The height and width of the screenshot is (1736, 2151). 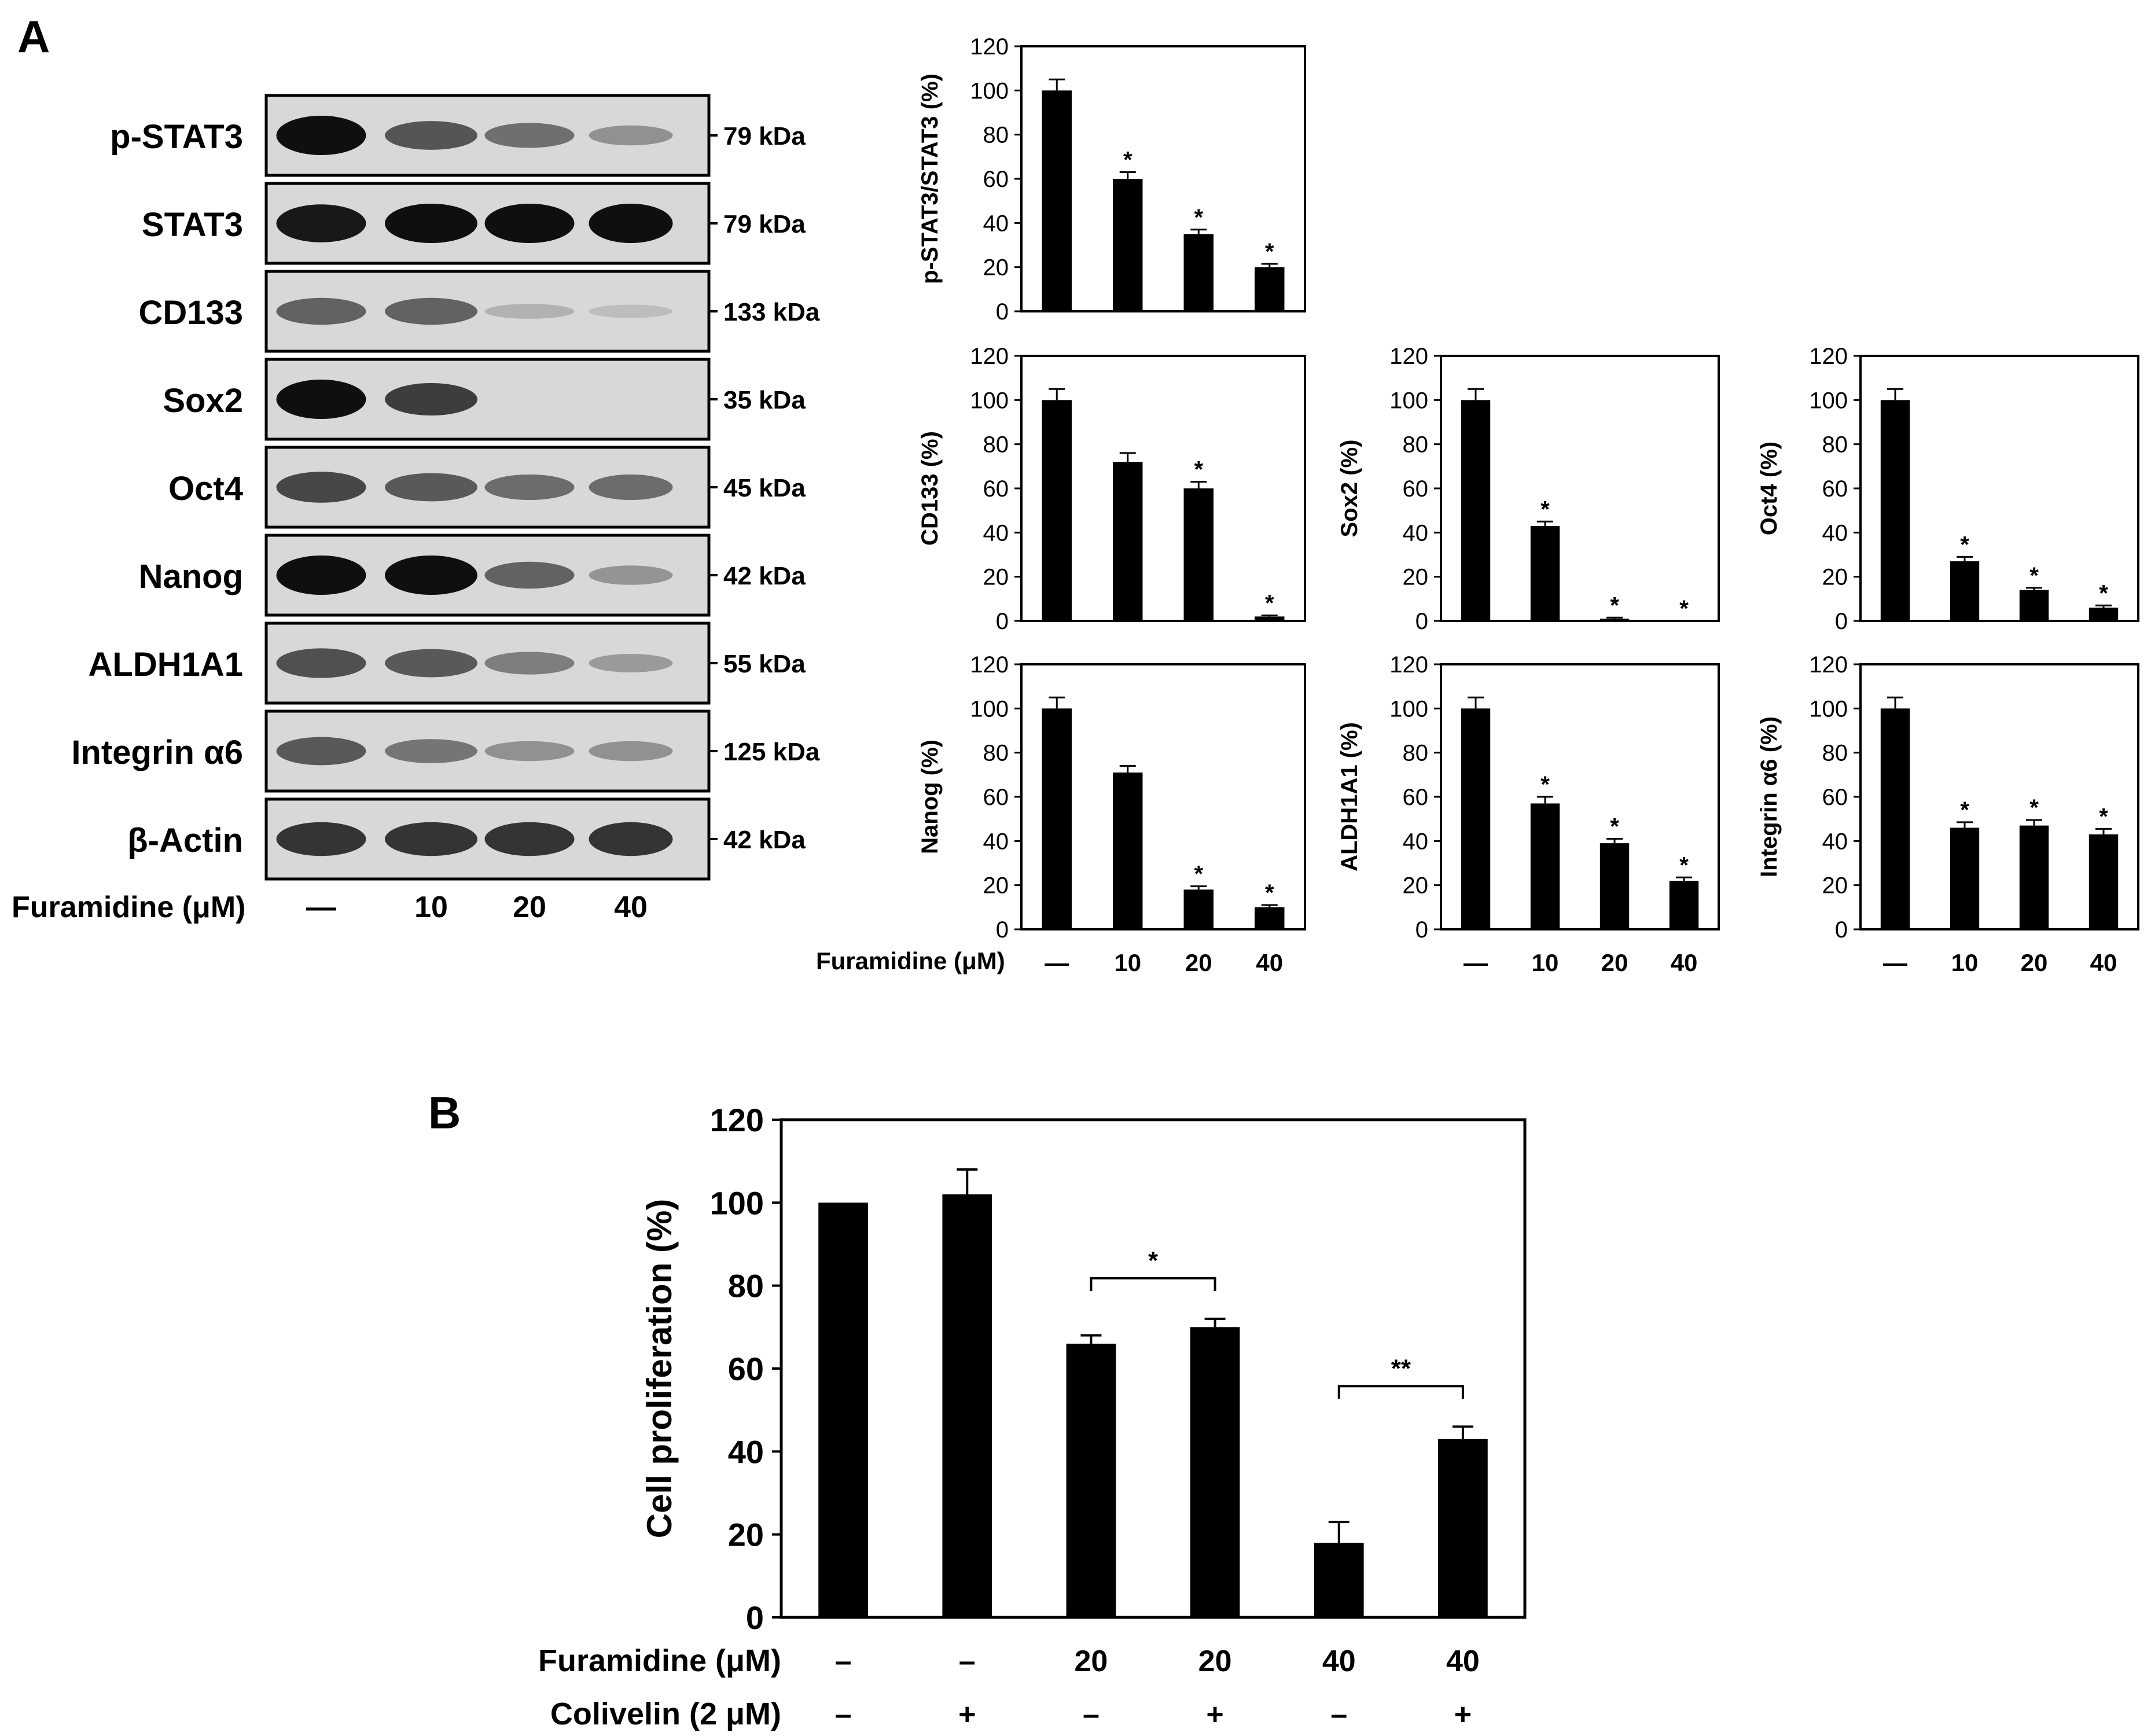 I want to click on blot-row-label: CD133, so click(x=190, y=313).